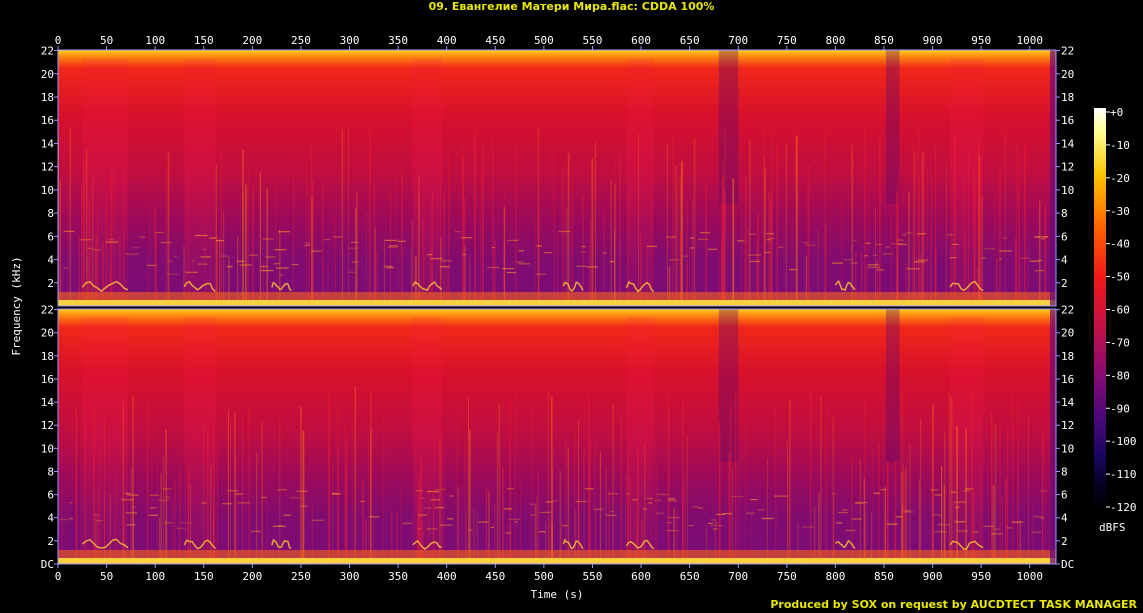 This screenshot has height=613, width=1143. I want to click on x-tick-label: 50, so click(106, 40).